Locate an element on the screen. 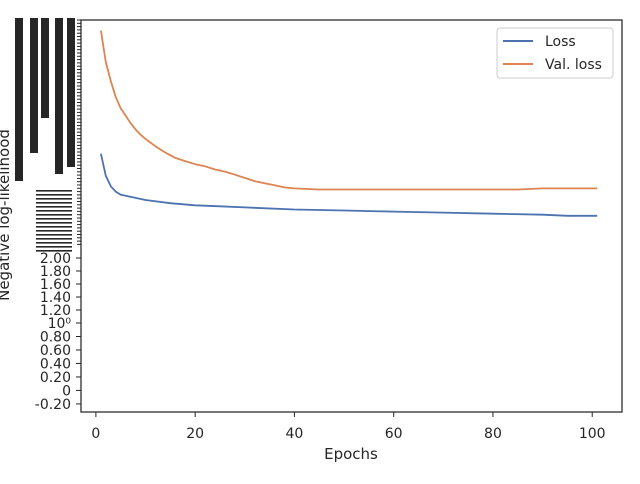 The image size is (640, 484). y-tick-label: 1.60 is located at coordinates (55, 285).